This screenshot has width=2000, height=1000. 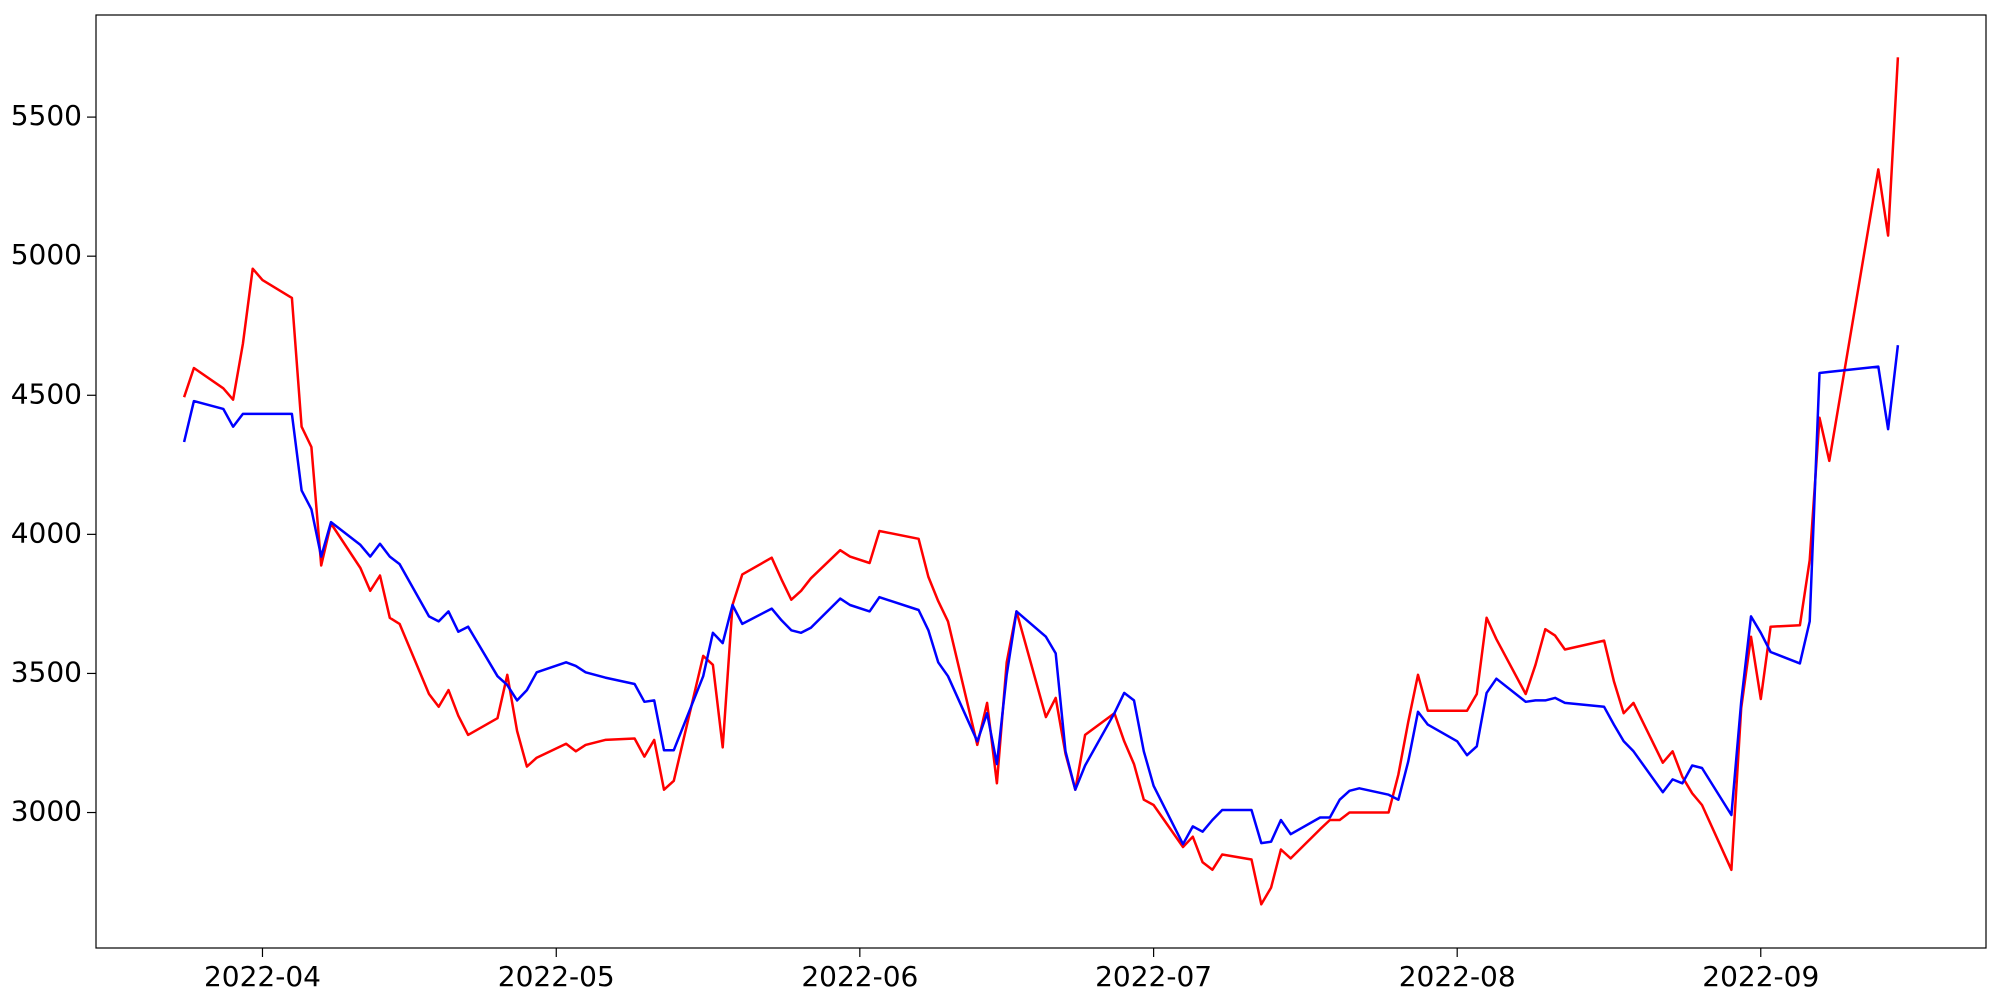 What do you see at coordinates (46, 811) in the screenshot?
I see `y-tick-label: 3000` at bounding box center [46, 811].